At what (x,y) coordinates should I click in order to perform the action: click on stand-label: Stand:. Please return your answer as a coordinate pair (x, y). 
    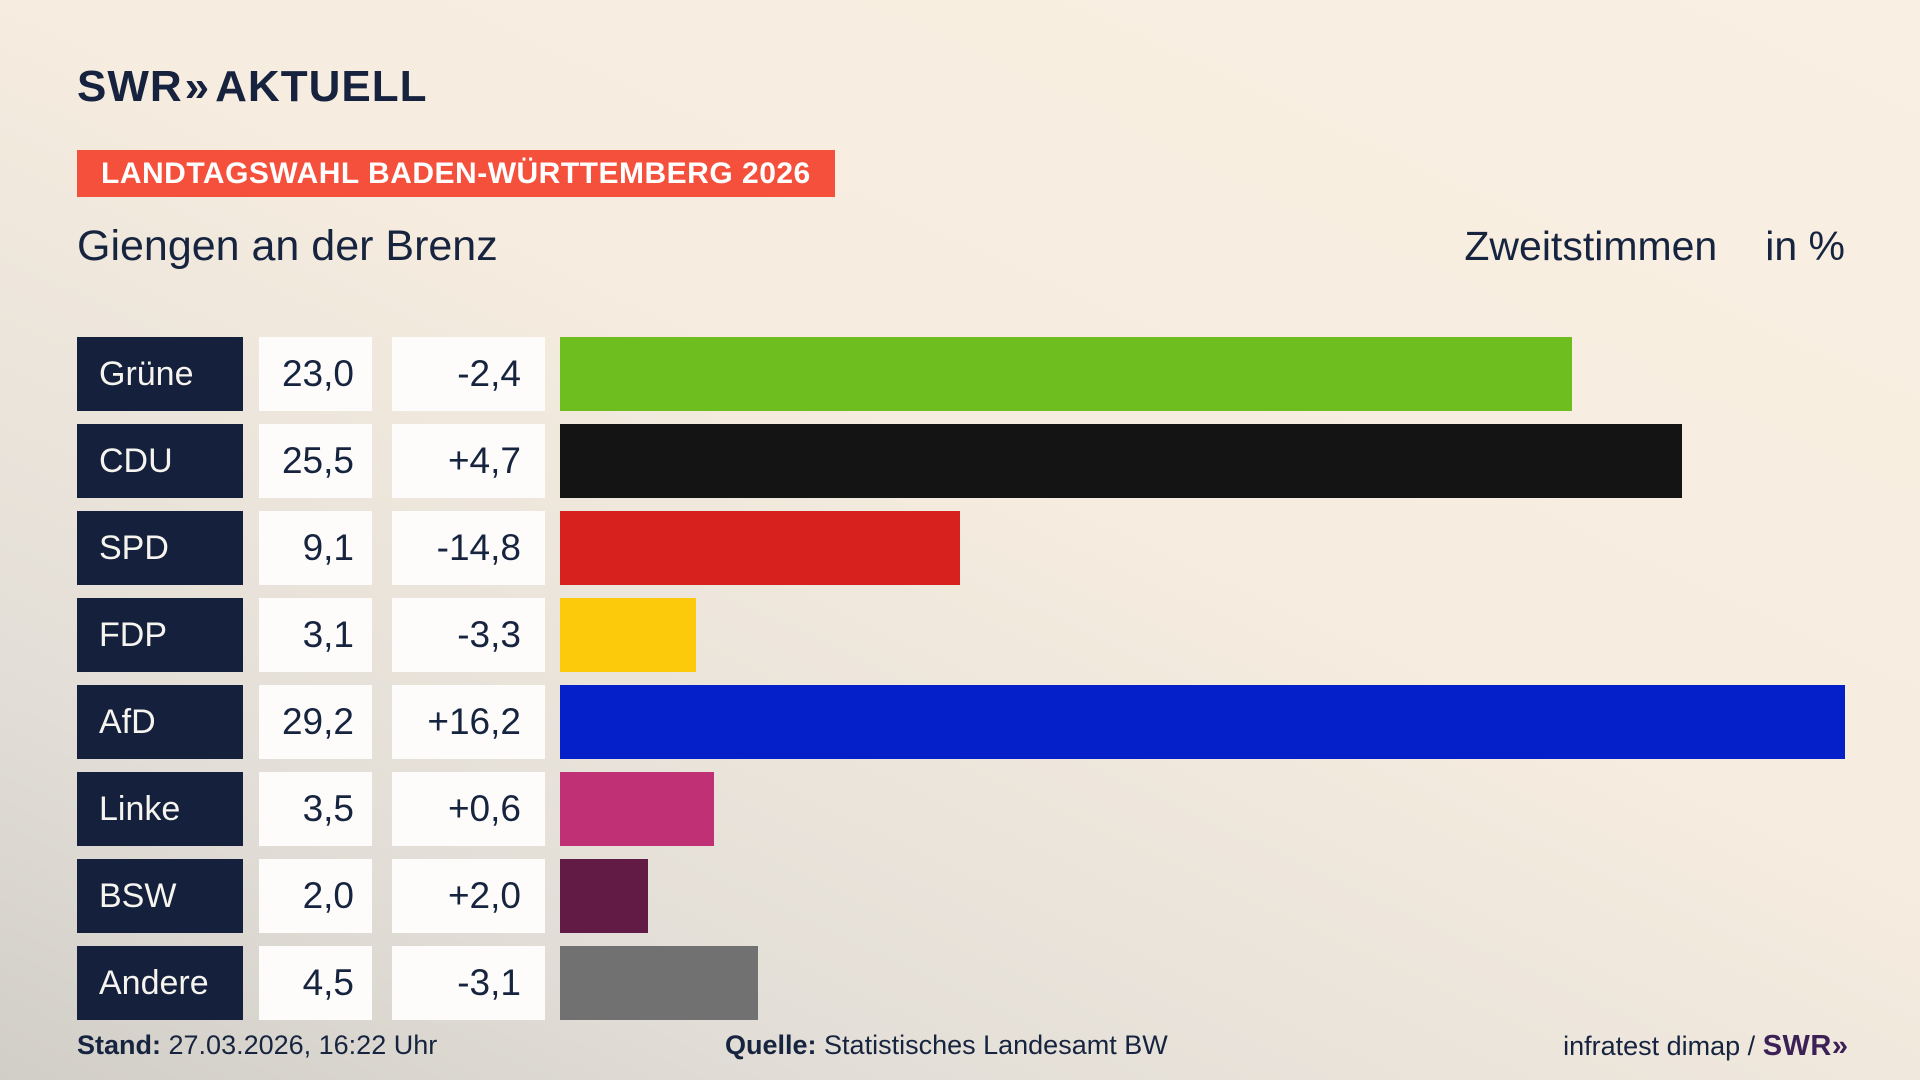
    Looking at the image, I should click on (119, 1045).